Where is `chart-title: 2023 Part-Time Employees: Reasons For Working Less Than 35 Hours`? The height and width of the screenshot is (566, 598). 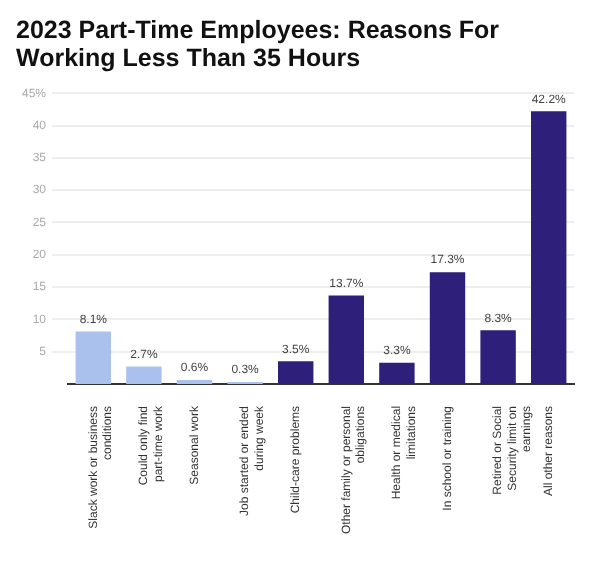
chart-title: 2023 Part-Time Employees: Reasons For Working Less Than 35 Hours is located at coordinates (259, 44).